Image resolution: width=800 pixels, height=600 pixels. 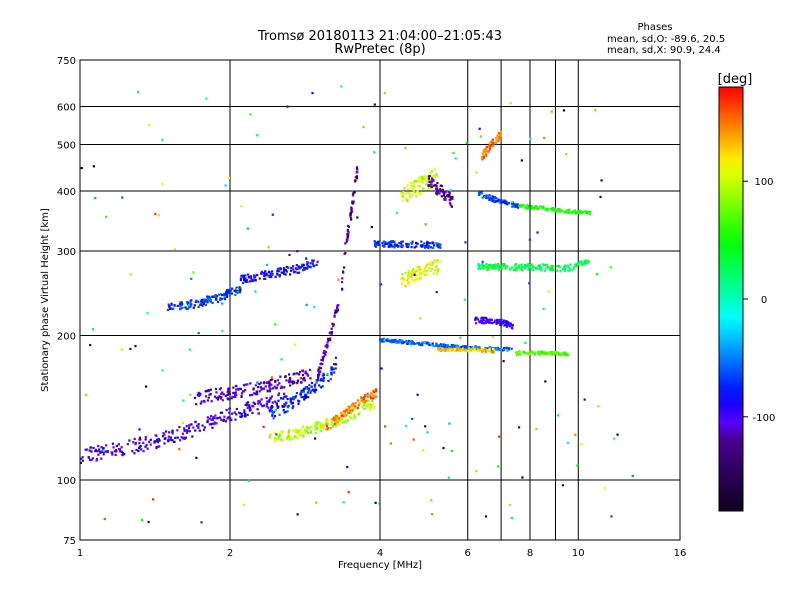 I want to click on chart-subtitle: RwPretec (8p), so click(x=379, y=49).